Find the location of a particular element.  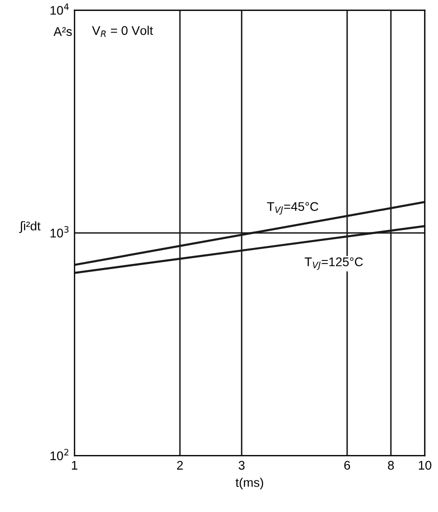

x-axis-title: t(ms) is located at coordinates (250, 484).